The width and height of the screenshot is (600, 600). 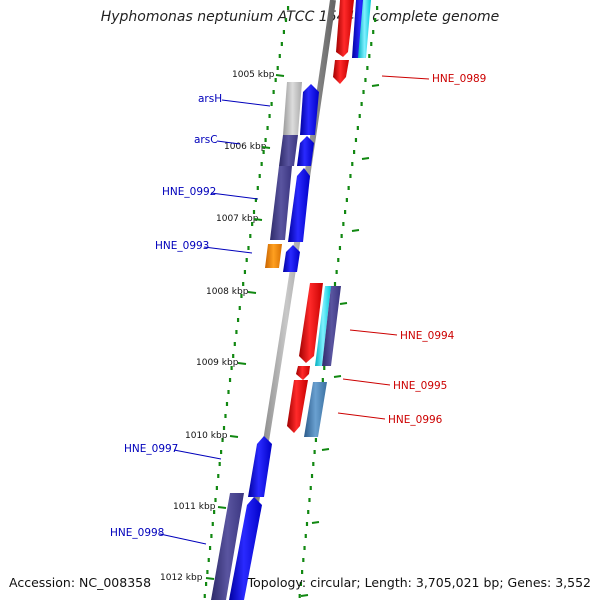 What do you see at coordinates (427, 336) in the screenshot?
I see `gene-label-forward: HNE_0994` at bounding box center [427, 336].